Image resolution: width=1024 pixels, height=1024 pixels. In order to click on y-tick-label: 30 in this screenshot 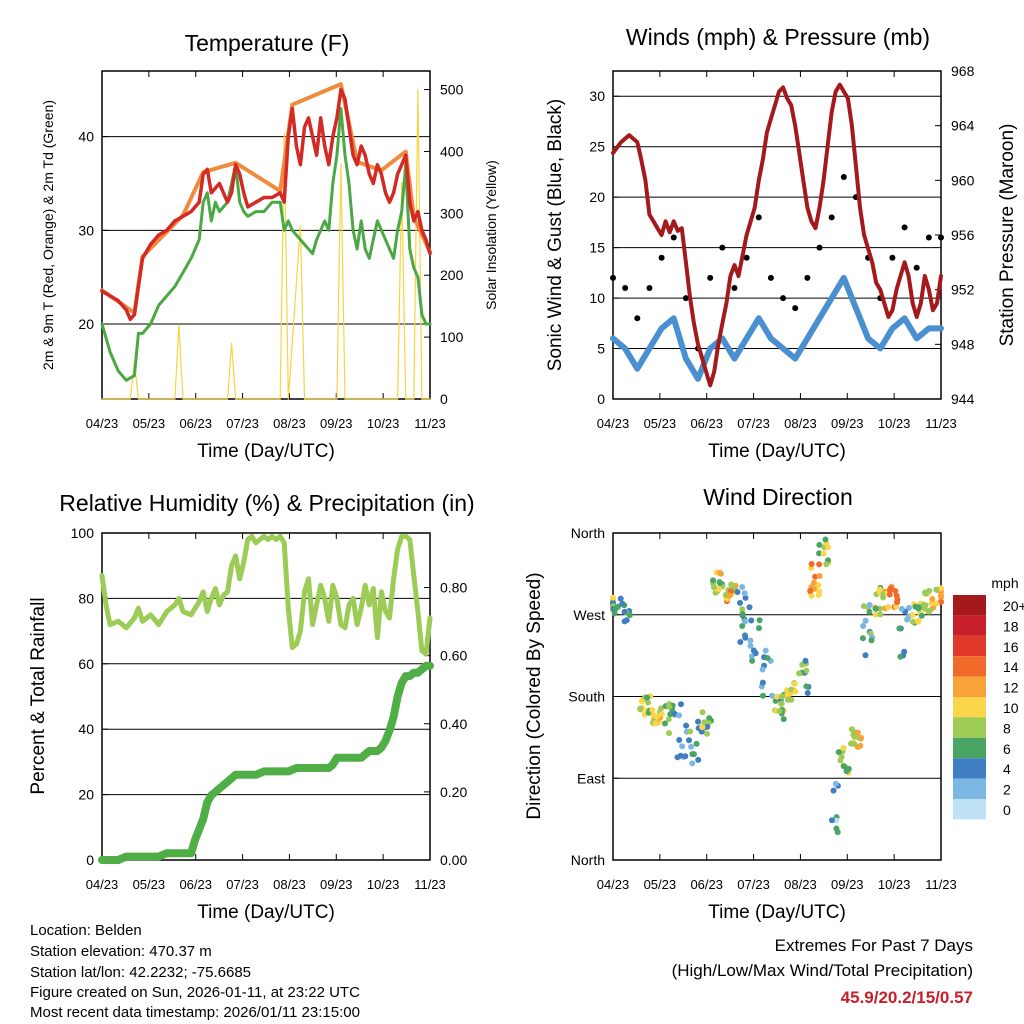, I will do `click(86, 230)`.